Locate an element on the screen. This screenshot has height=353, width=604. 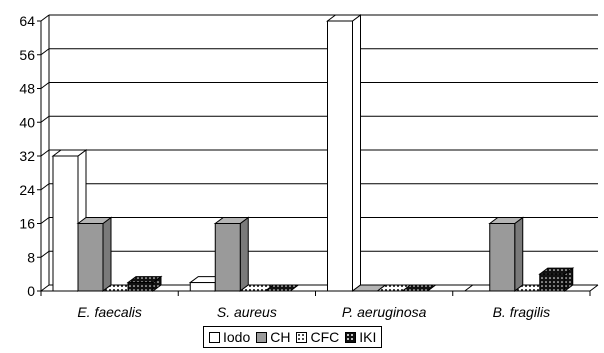
legend-item-ch: CH is located at coordinates (273, 337).